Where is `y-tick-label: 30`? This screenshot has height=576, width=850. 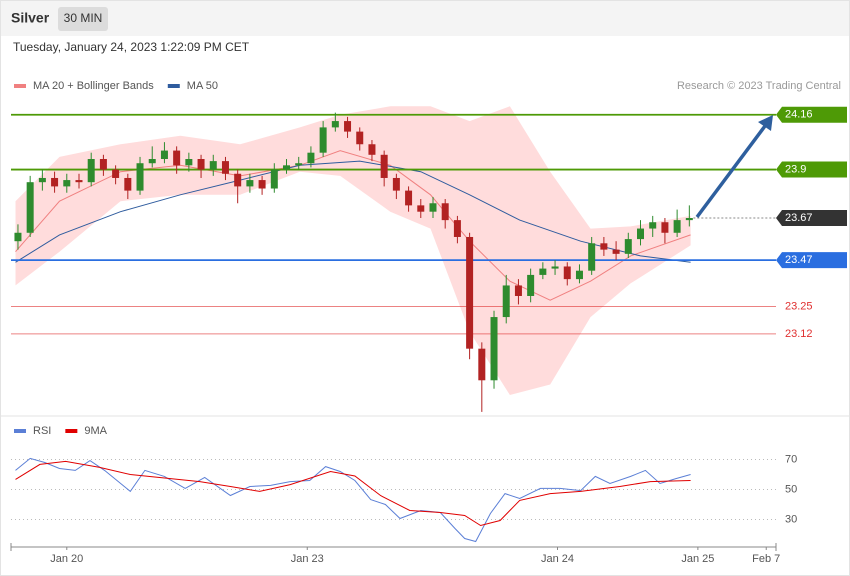
y-tick-label: 30 is located at coordinates (791, 519).